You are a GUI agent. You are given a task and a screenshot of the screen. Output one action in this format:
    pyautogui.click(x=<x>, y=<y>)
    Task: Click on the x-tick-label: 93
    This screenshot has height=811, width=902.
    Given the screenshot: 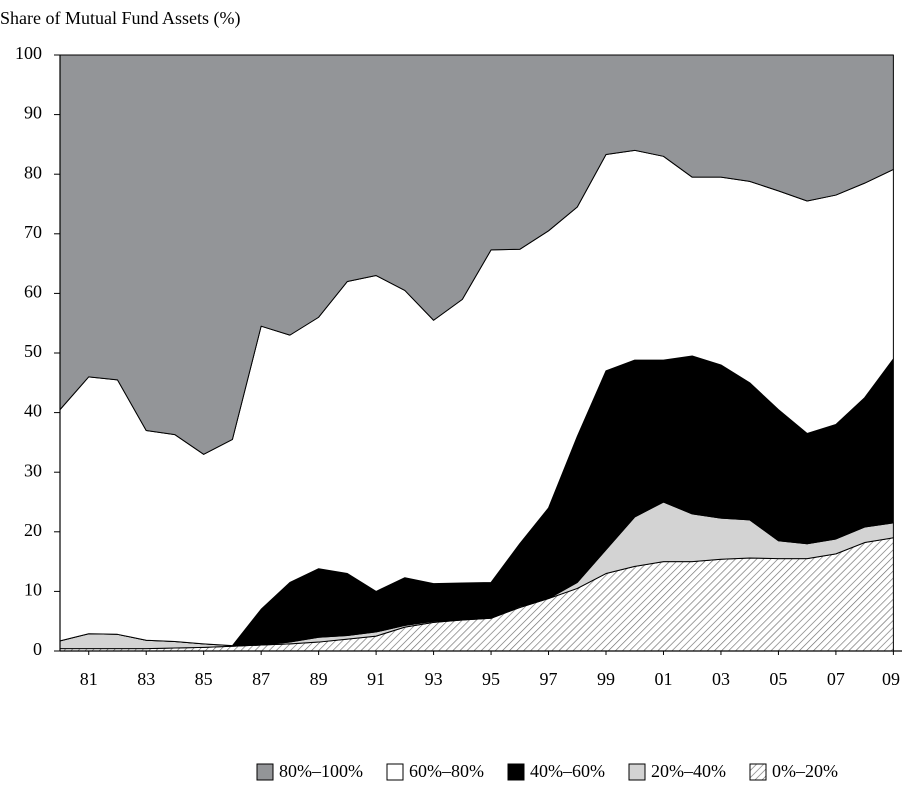 What is the action you would take?
    pyautogui.click(x=434, y=679)
    